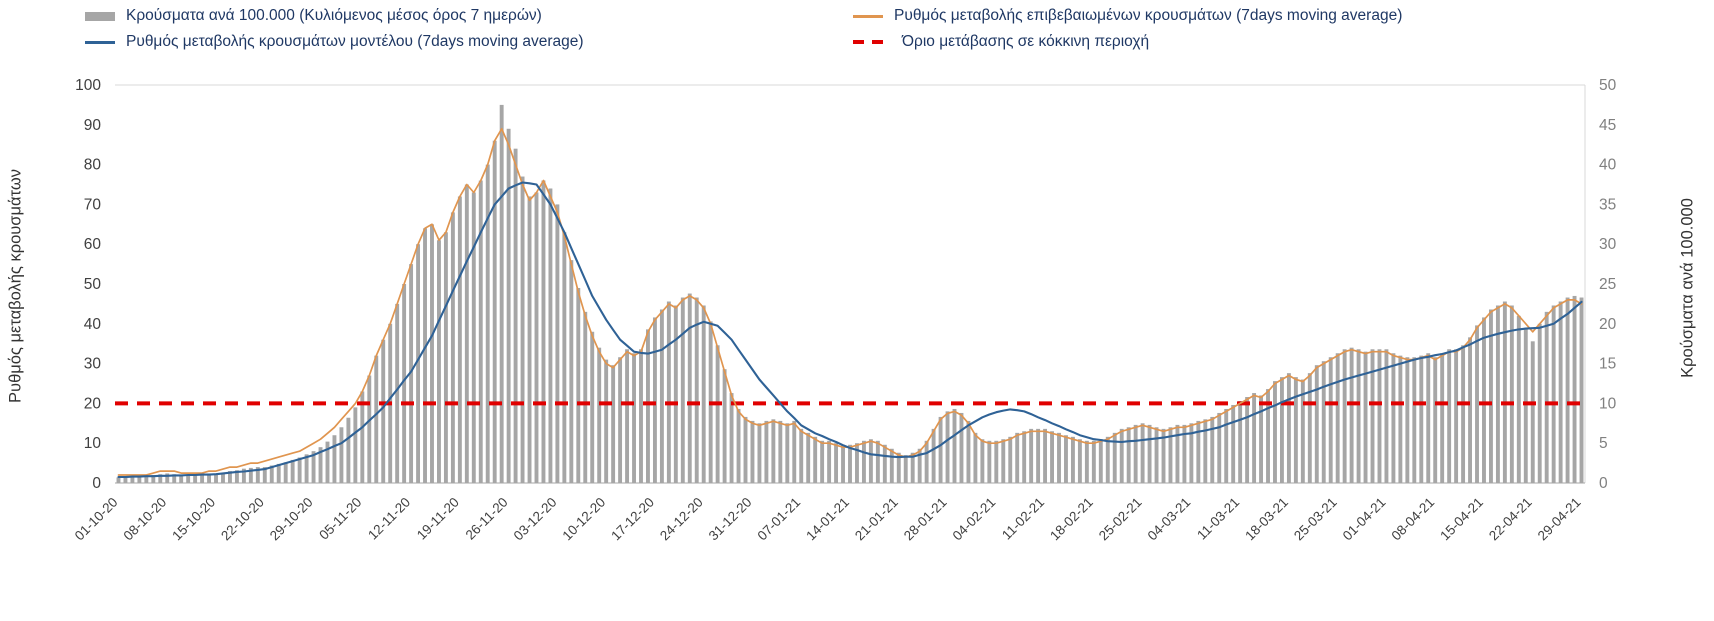  I want to click on model-rate-swatch, so click(100, 42).